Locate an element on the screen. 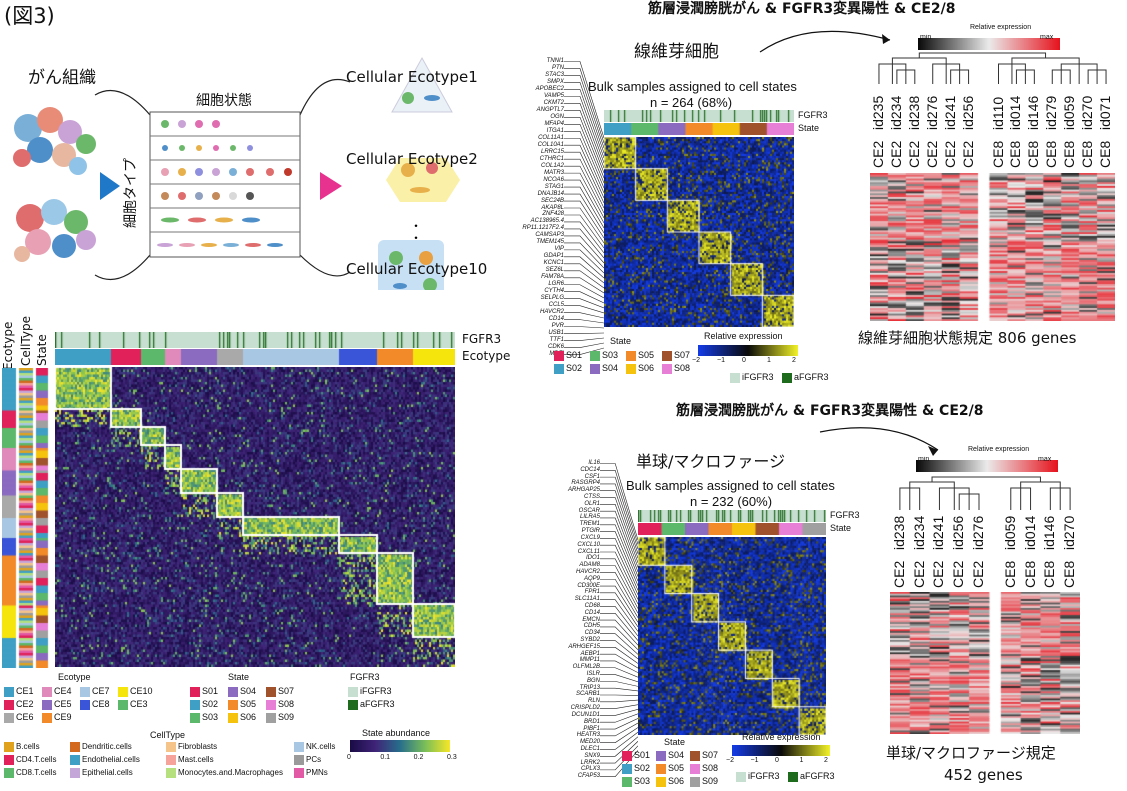 The image size is (1127, 791). gene-label: PIBF1 is located at coordinates (591, 728).